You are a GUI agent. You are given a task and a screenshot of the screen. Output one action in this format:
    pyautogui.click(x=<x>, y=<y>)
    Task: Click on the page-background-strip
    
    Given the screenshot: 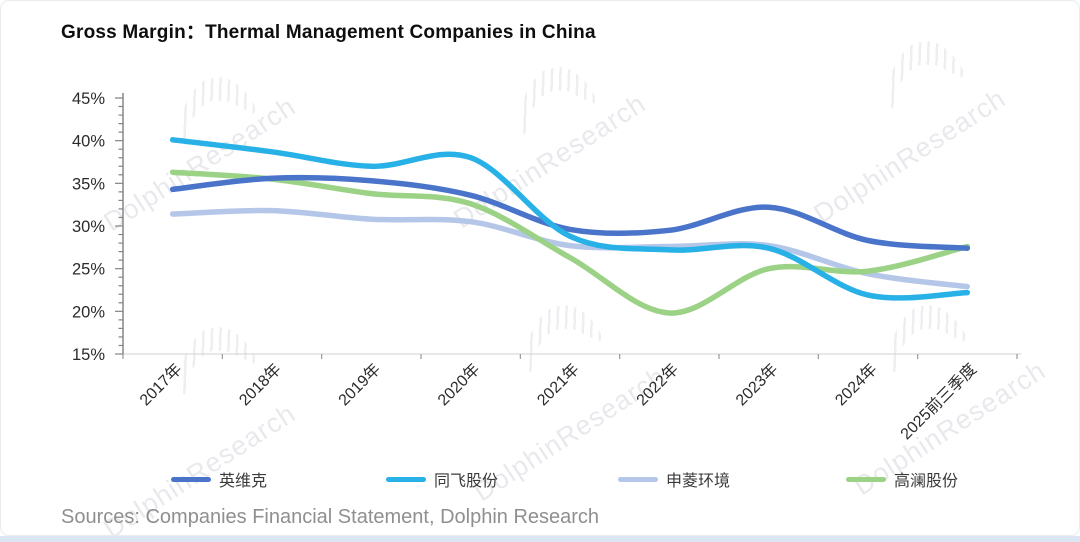 What is the action you would take?
    pyautogui.click(x=540, y=539)
    